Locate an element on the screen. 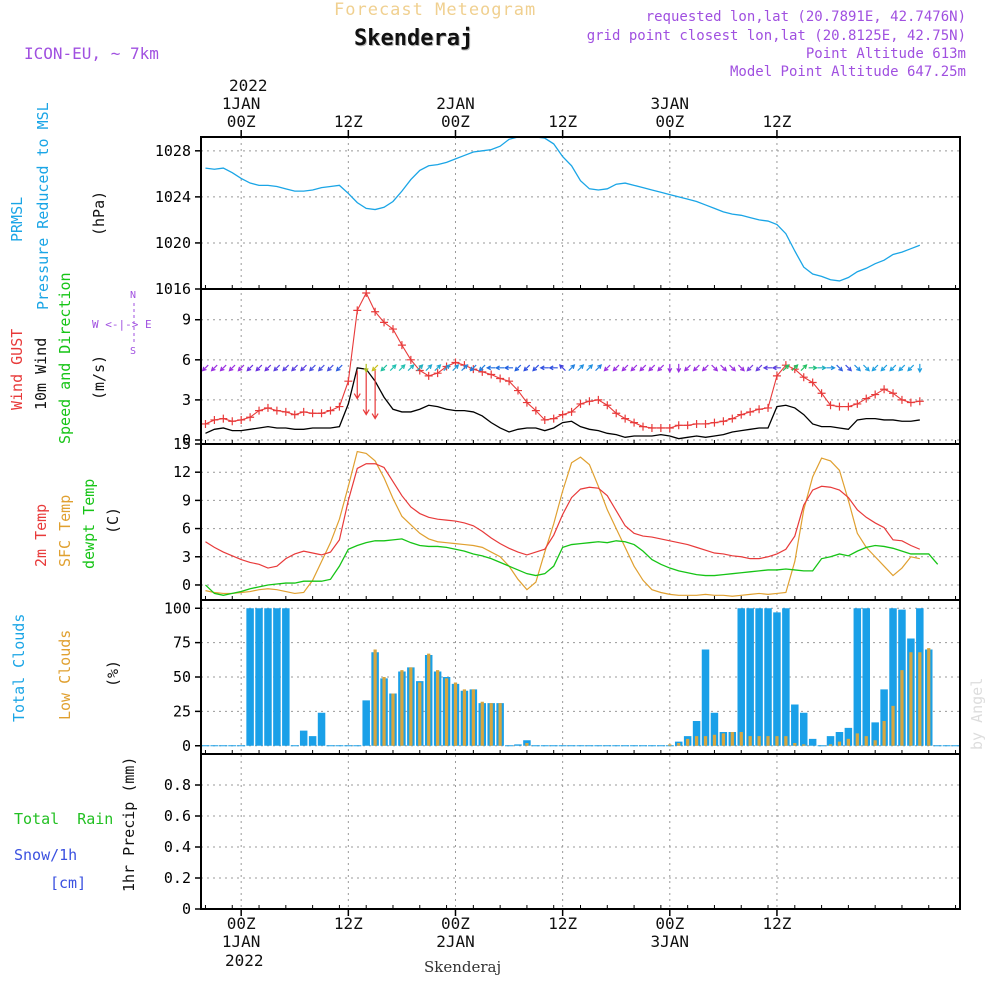 Image resolution: width=1000 pixels, height=1000 pixels. y-tick-label: 0.8 is located at coordinates (177, 785).